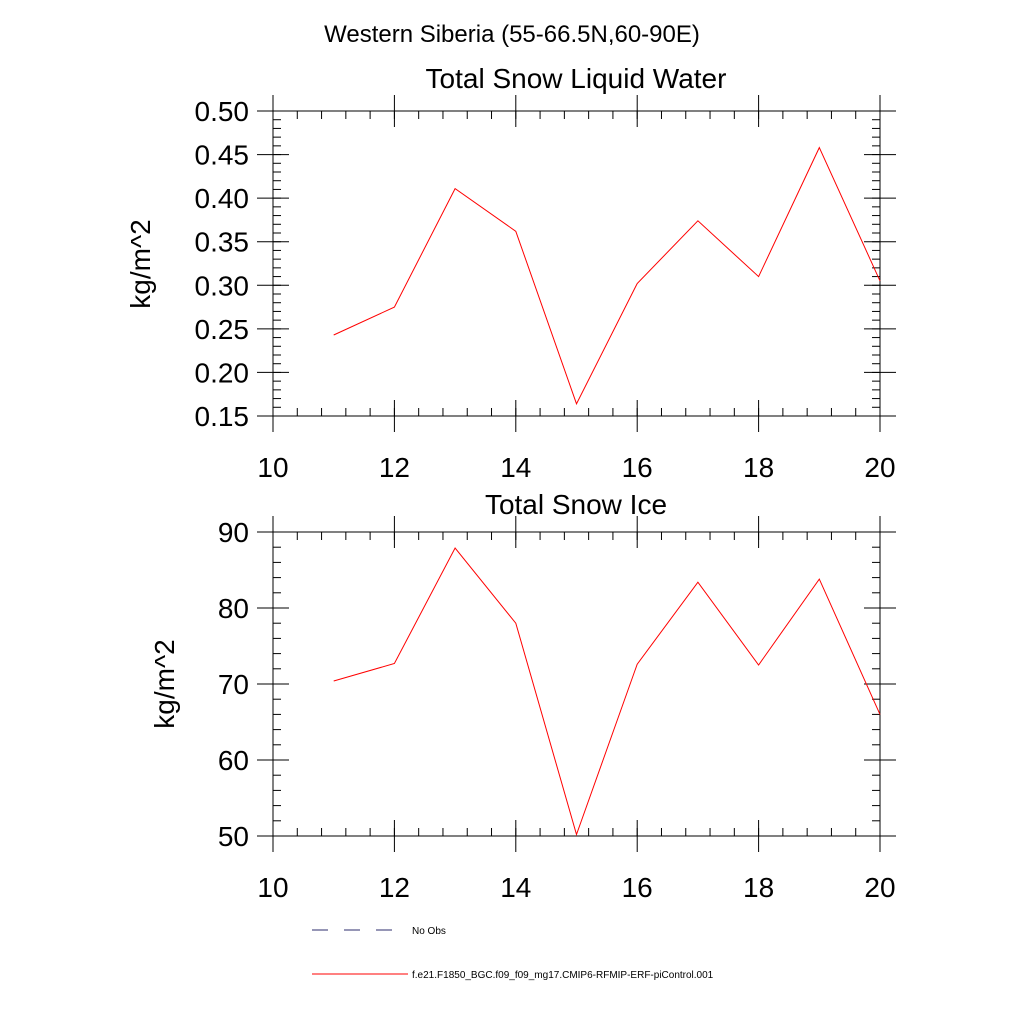 This screenshot has height=1024, width=1024. Describe the element at coordinates (222, 372) in the screenshot. I see `y-tick-label: 0.20` at that location.